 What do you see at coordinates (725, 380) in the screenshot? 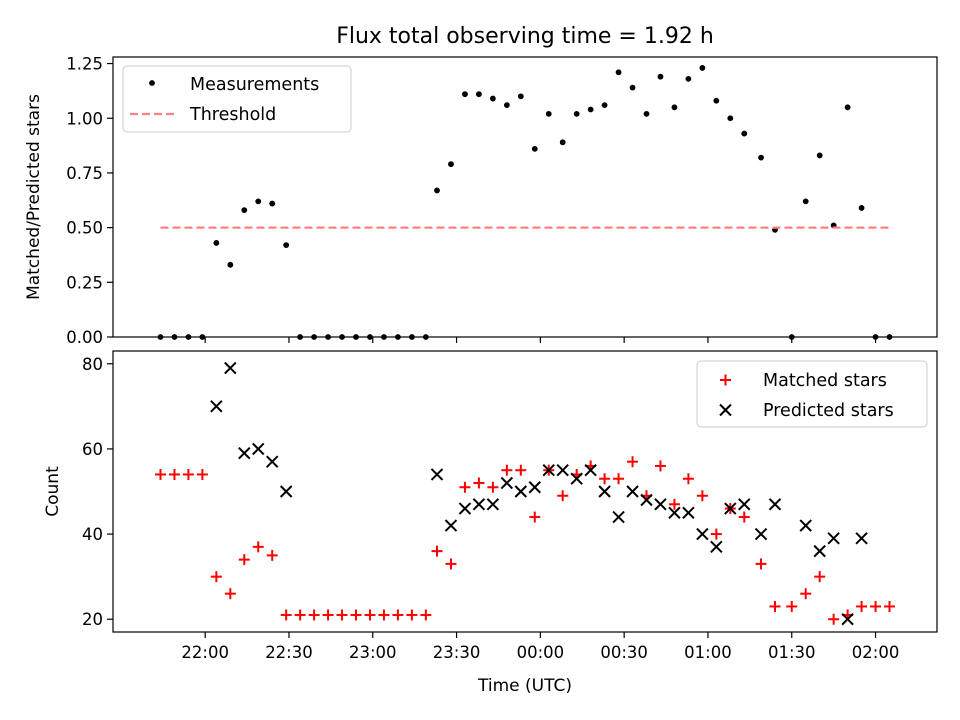
I see `legend-plus-marker` at bounding box center [725, 380].